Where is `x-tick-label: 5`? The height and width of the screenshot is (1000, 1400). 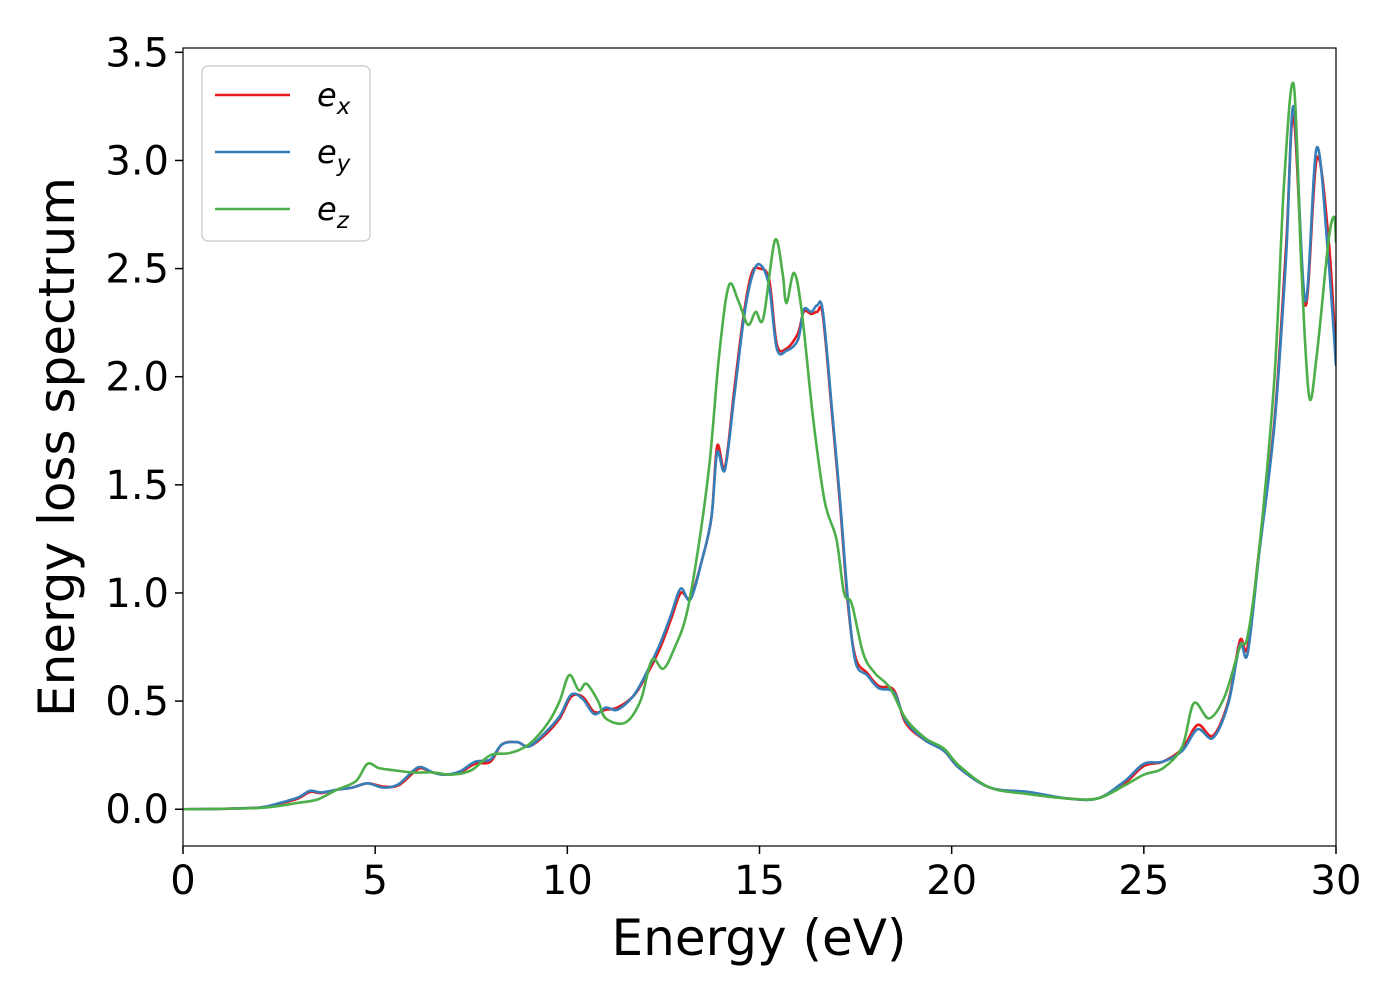 x-tick-label: 5 is located at coordinates (374, 881).